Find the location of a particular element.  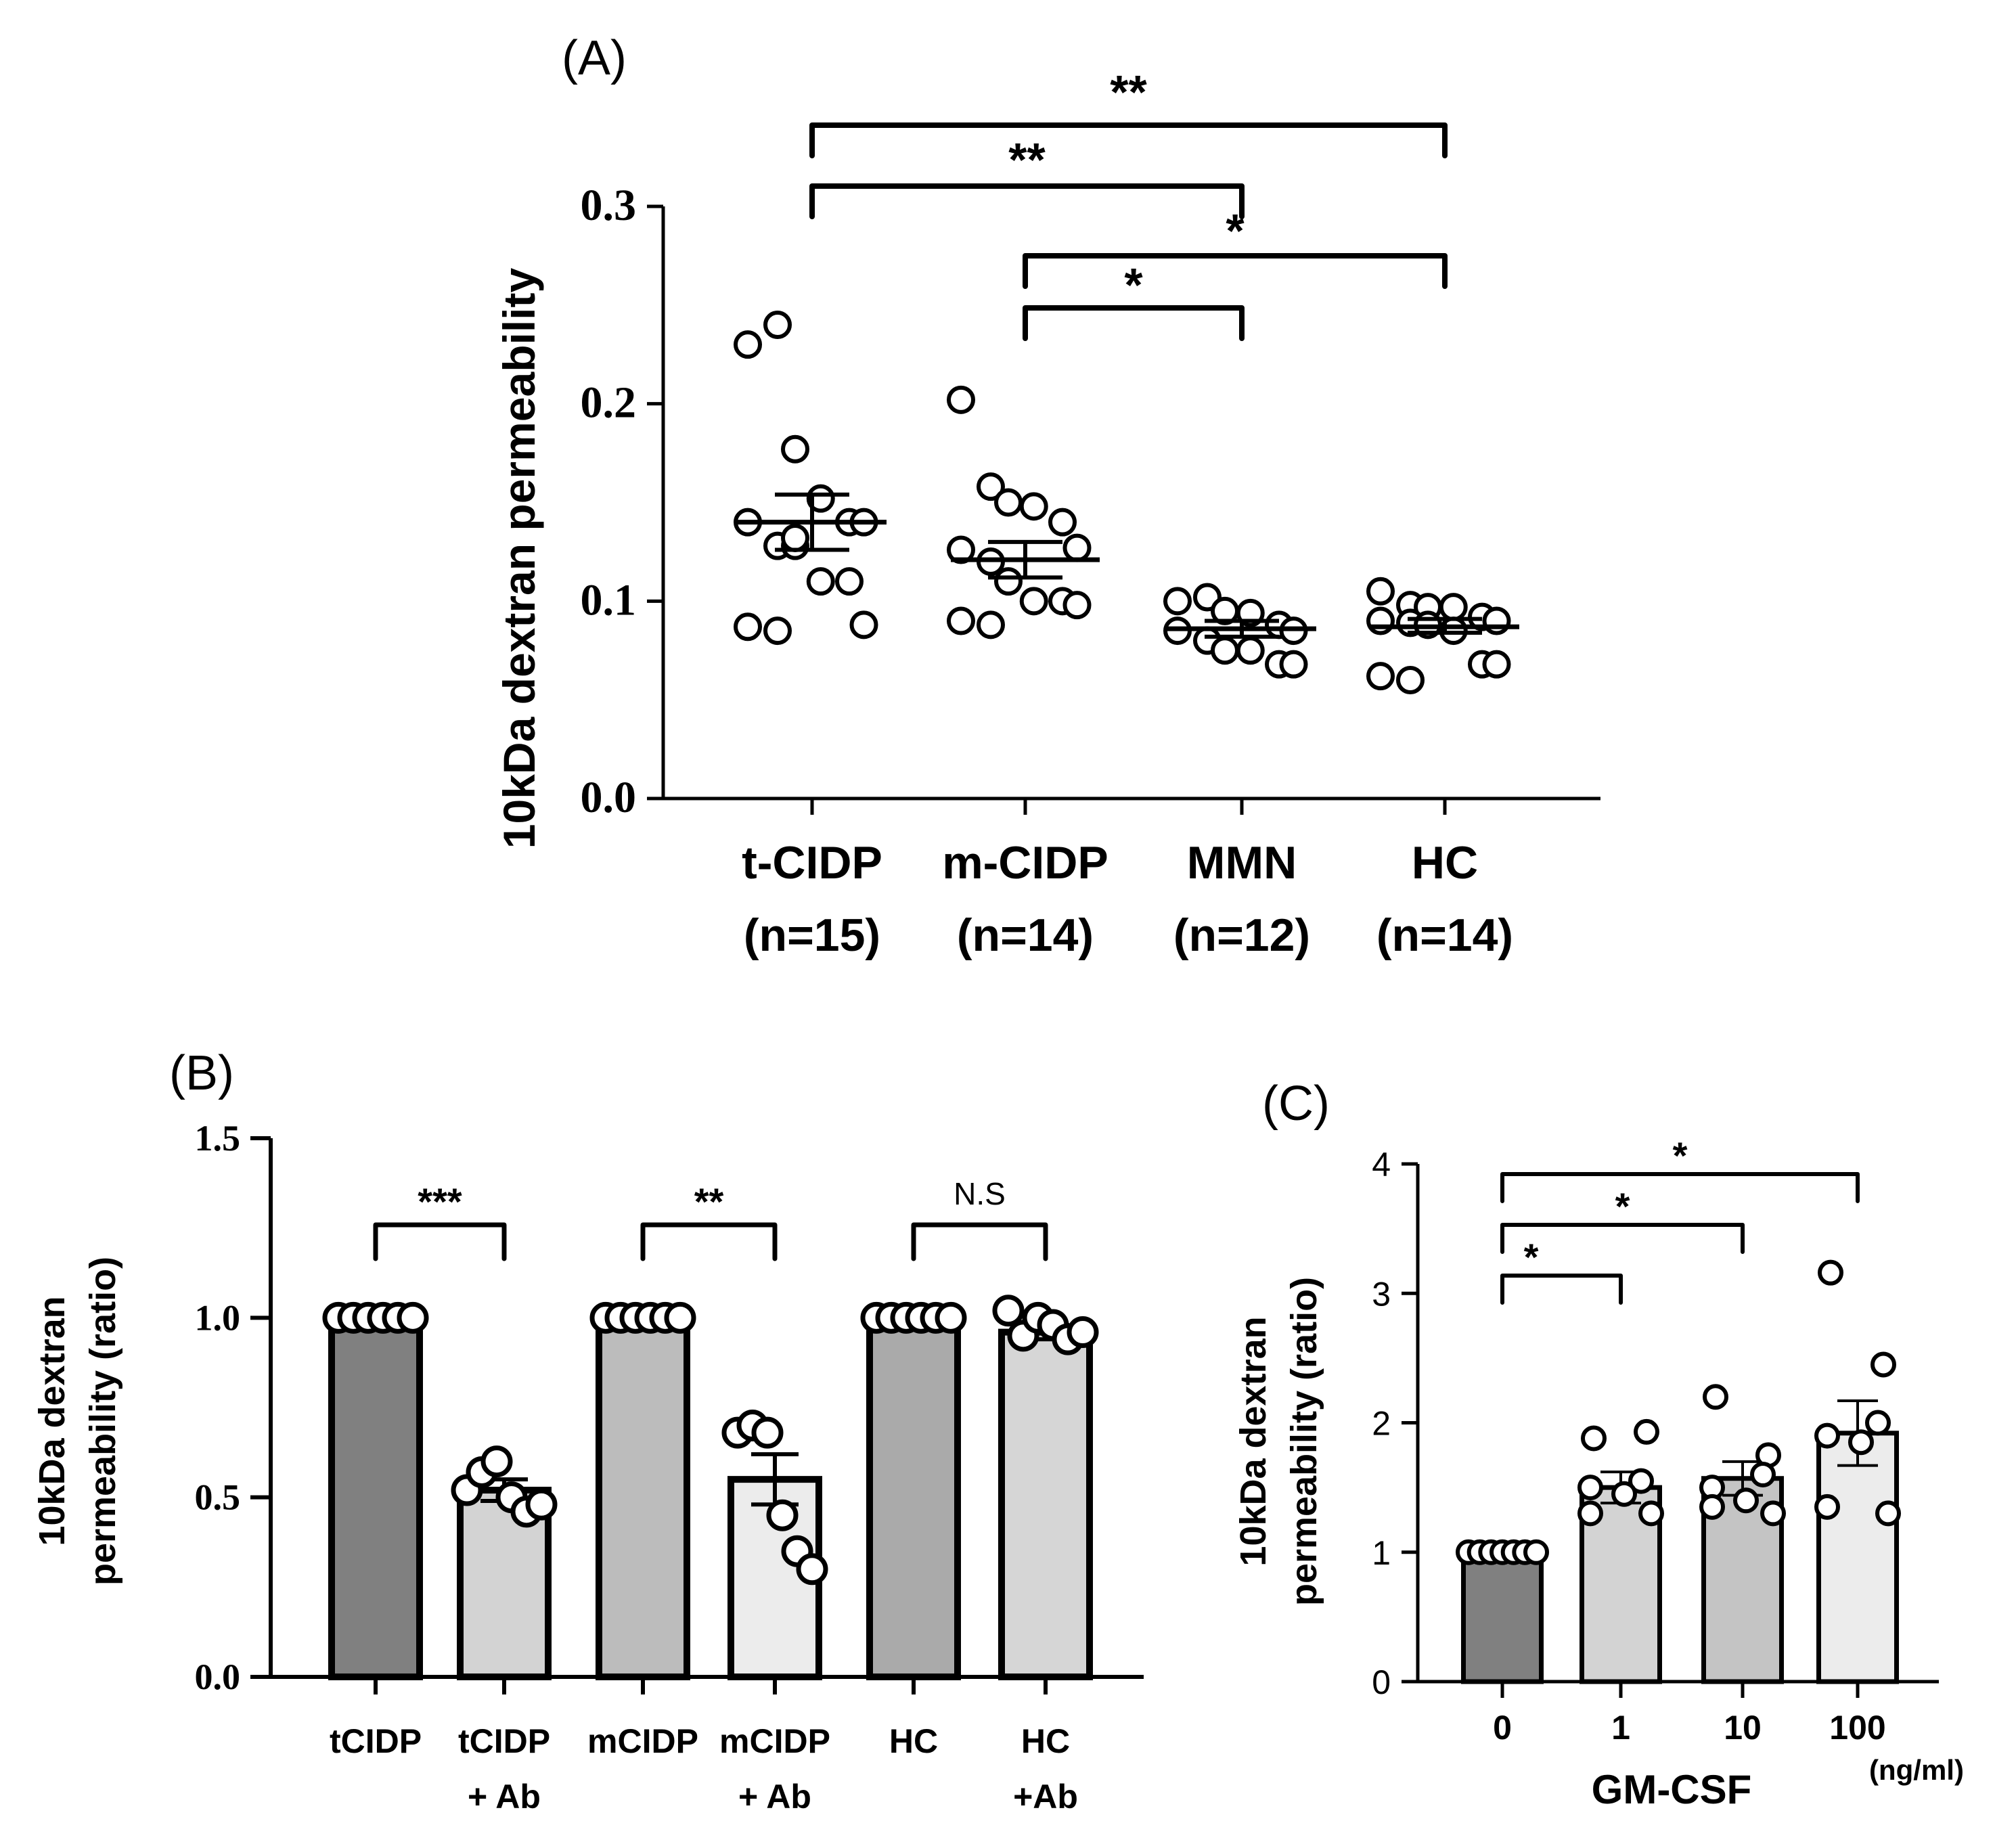

panel-a-means is located at coordinates (1128, 565).